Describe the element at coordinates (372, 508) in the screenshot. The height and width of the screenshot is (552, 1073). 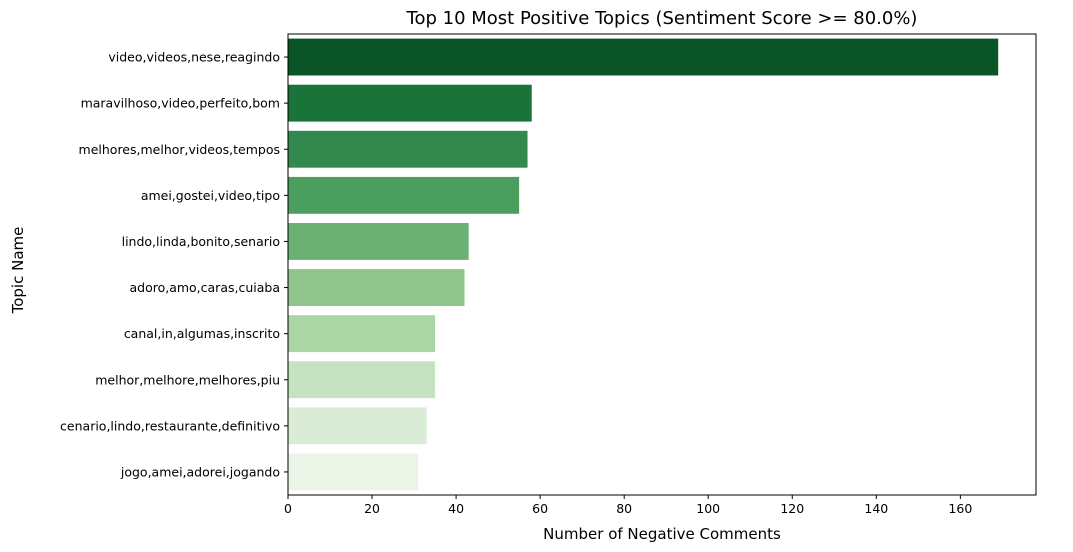
I see `x-tick-label: 20` at that location.